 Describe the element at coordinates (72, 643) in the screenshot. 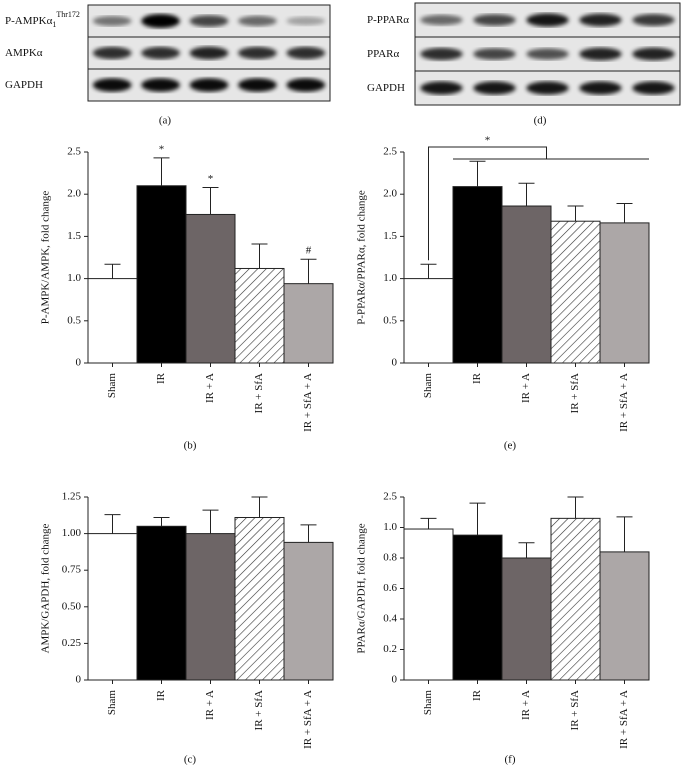

I see `y-tick-label: 0.25` at that location.